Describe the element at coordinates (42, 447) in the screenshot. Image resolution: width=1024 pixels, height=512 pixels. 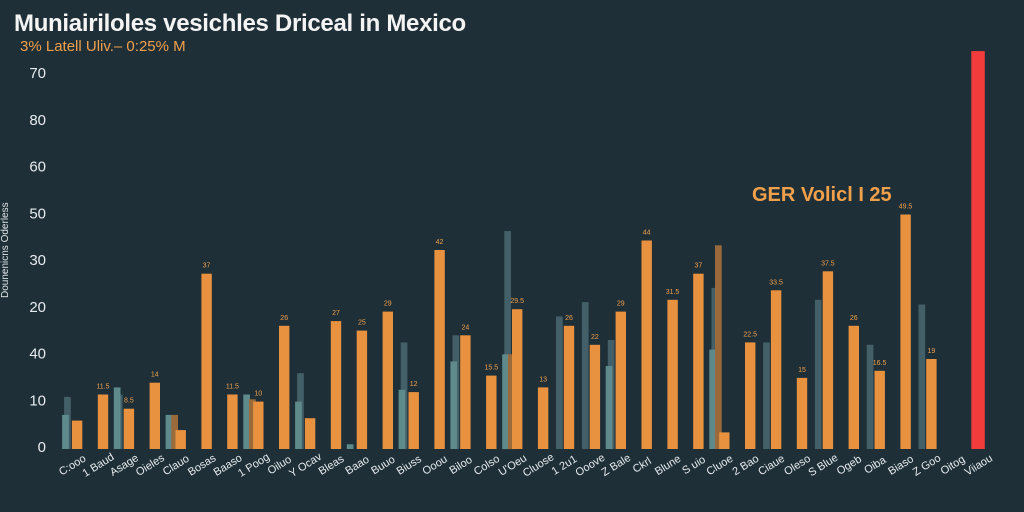
I see `y-tick-label: 0` at that location.